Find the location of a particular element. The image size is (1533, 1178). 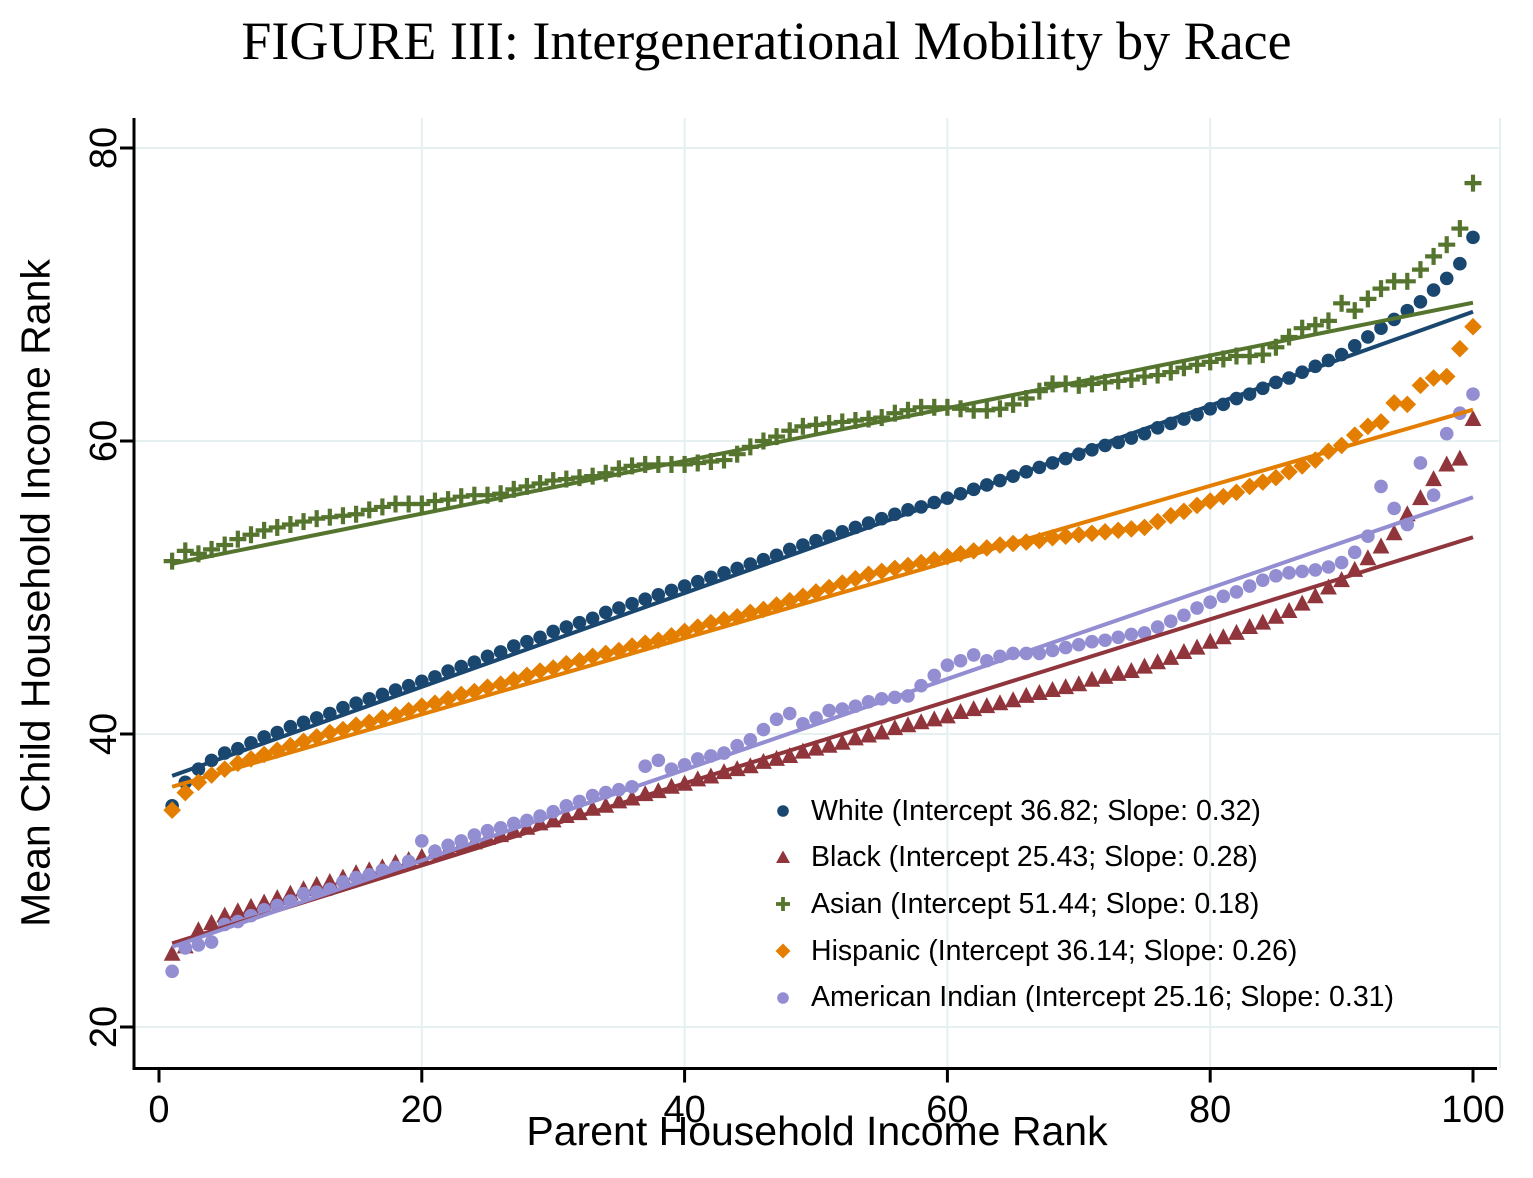

y-tick-label: 20 is located at coordinates (104, 1027).